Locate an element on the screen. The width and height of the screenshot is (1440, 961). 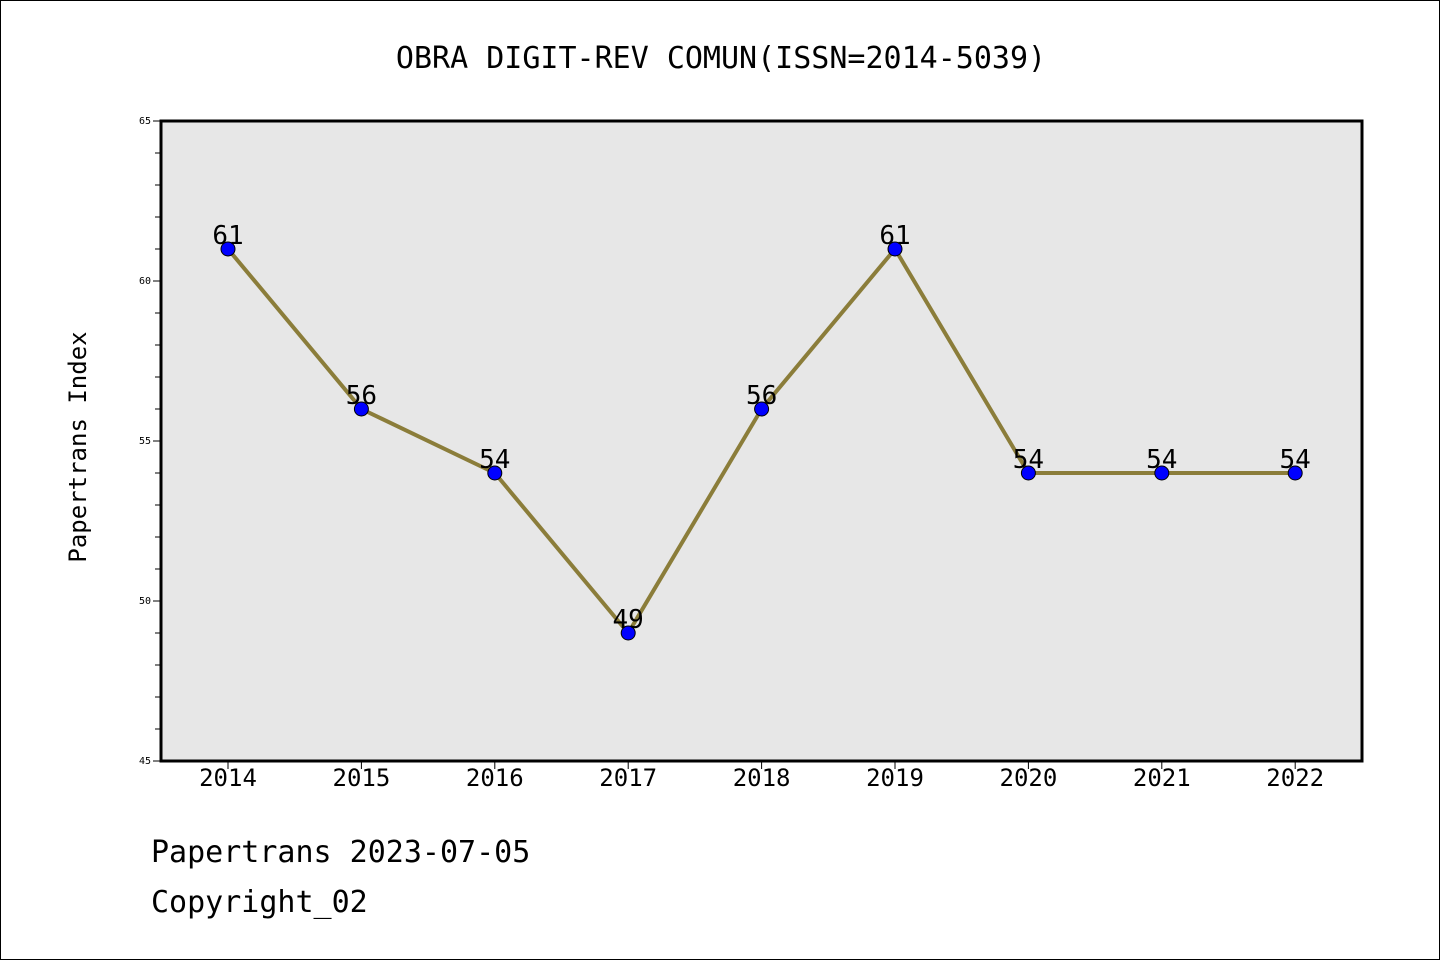
footer-copyright: Copyright_02 is located at coordinates (259, 902).